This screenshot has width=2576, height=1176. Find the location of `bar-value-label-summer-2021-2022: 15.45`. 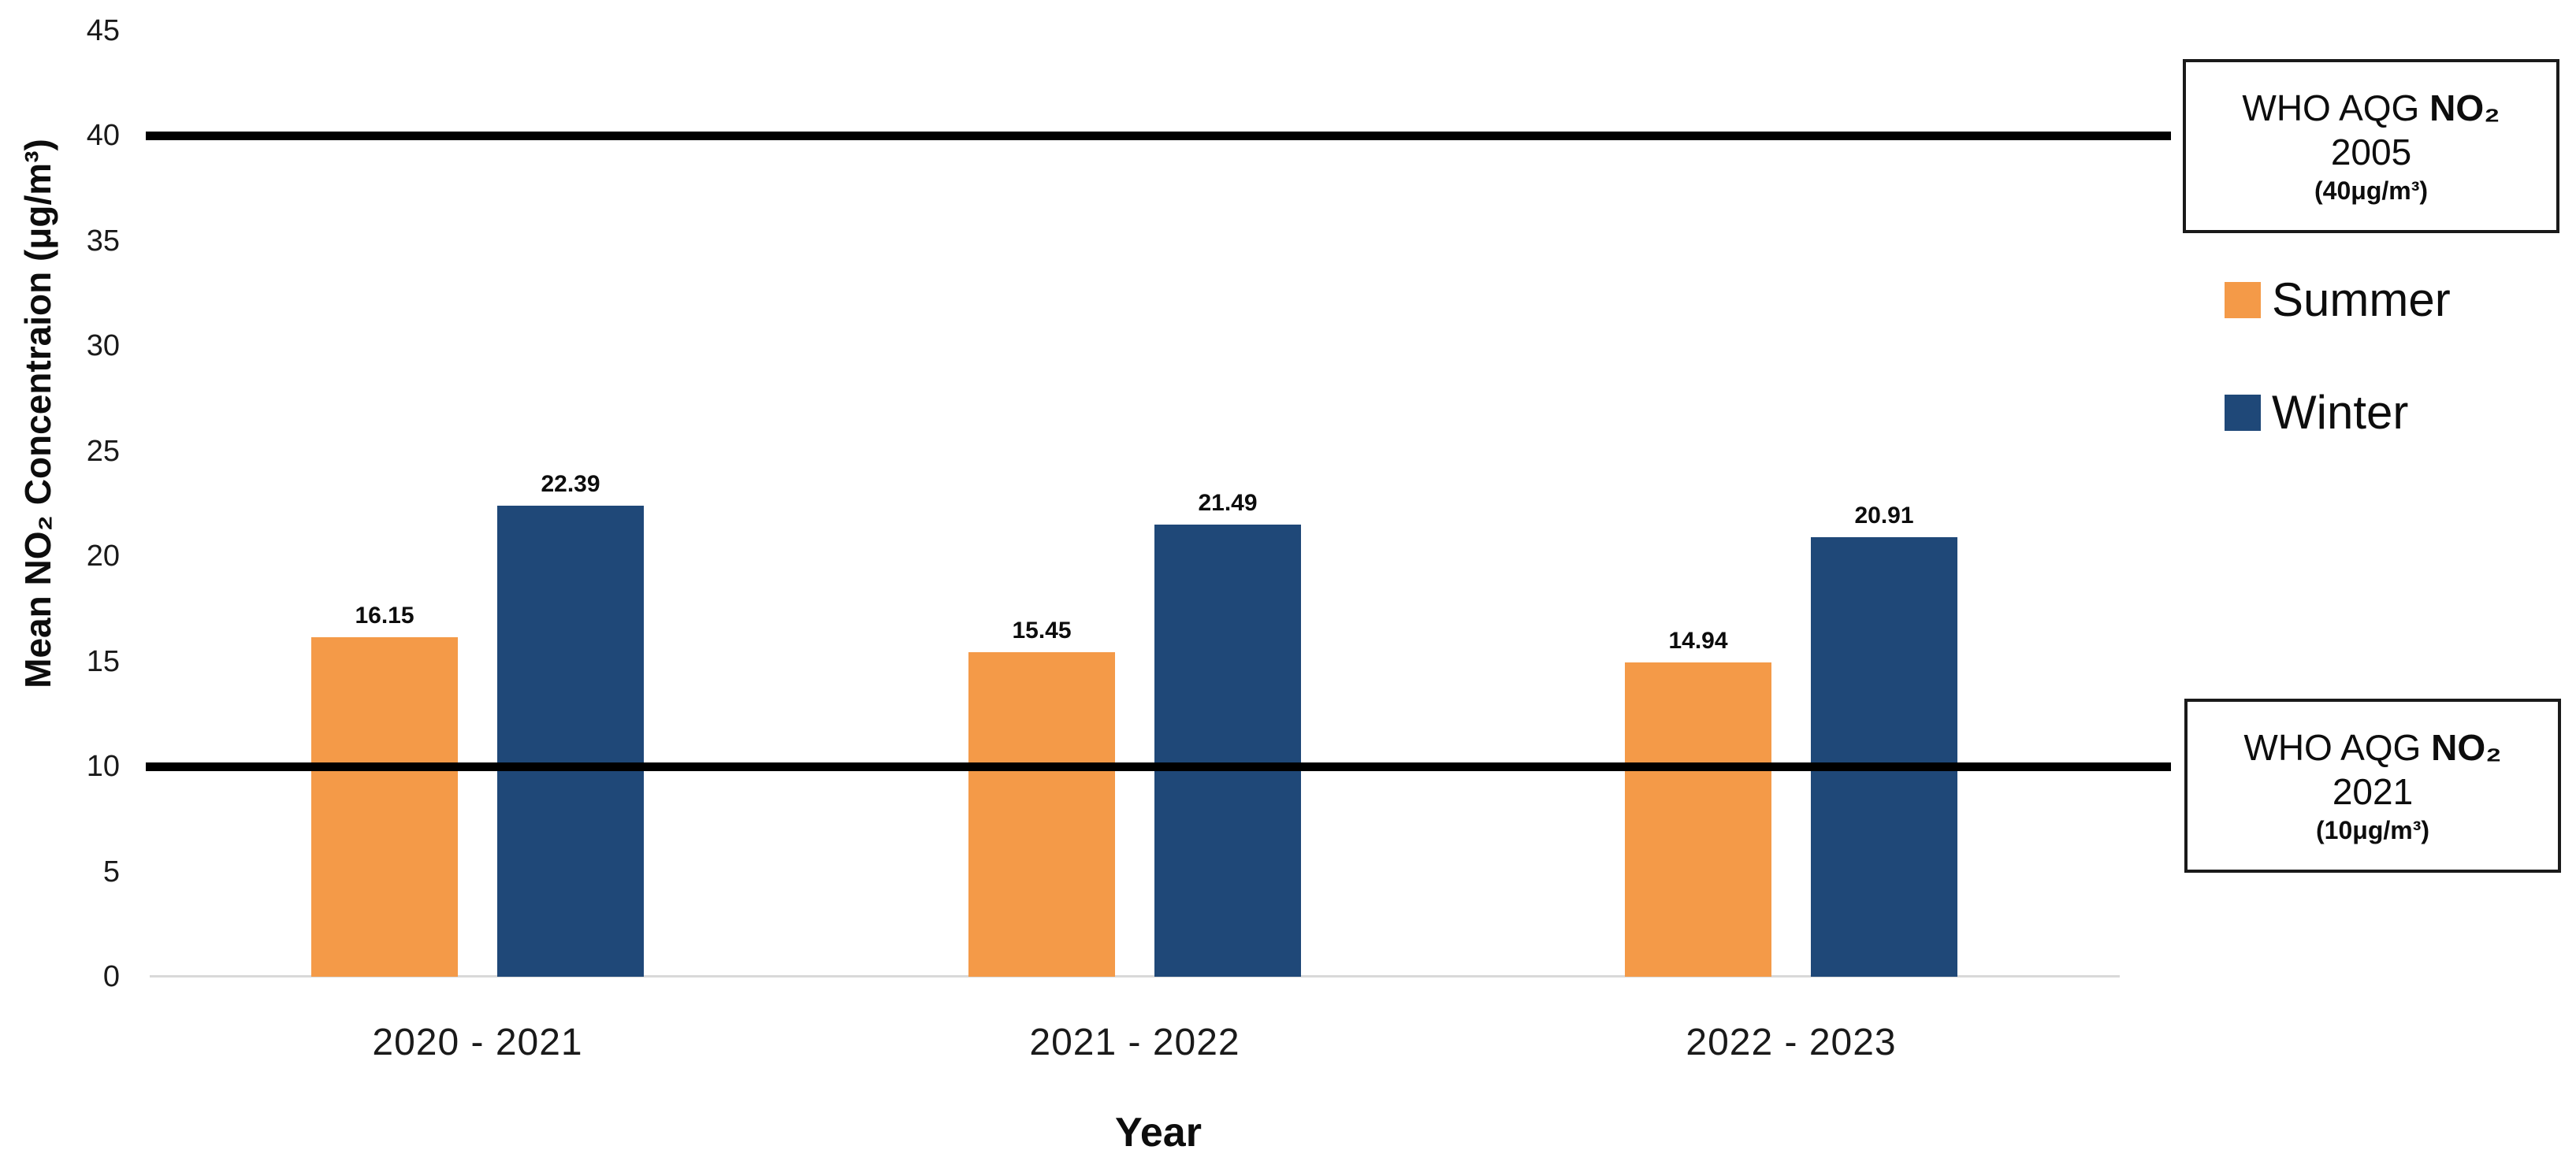

bar-value-label-summer-2021-2022: 15.45 is located at coordinates (1042, 630).